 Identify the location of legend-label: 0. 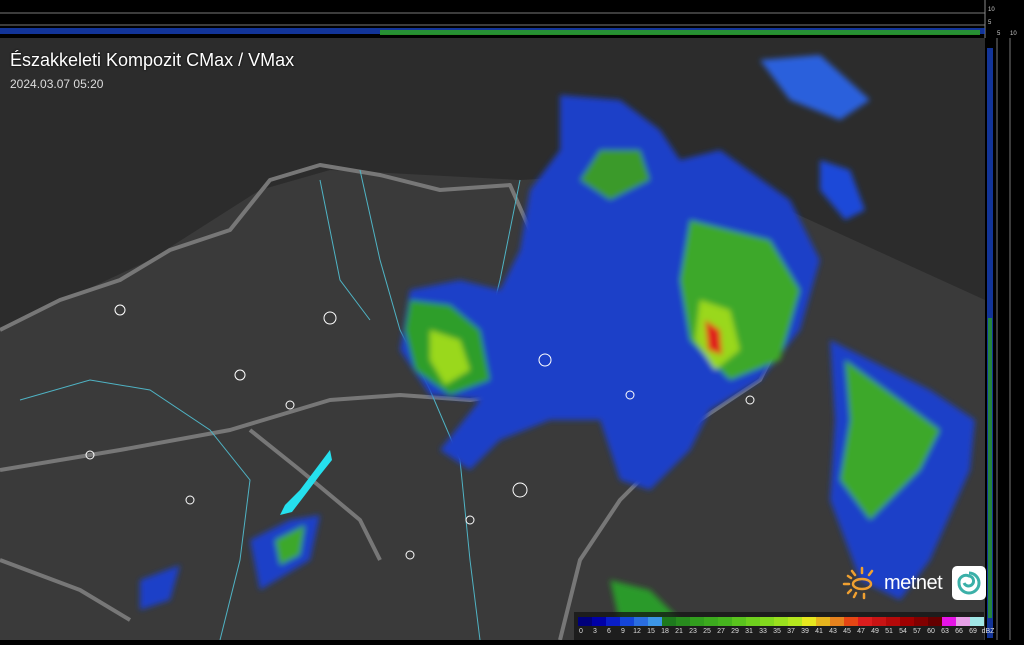
(581, 631).